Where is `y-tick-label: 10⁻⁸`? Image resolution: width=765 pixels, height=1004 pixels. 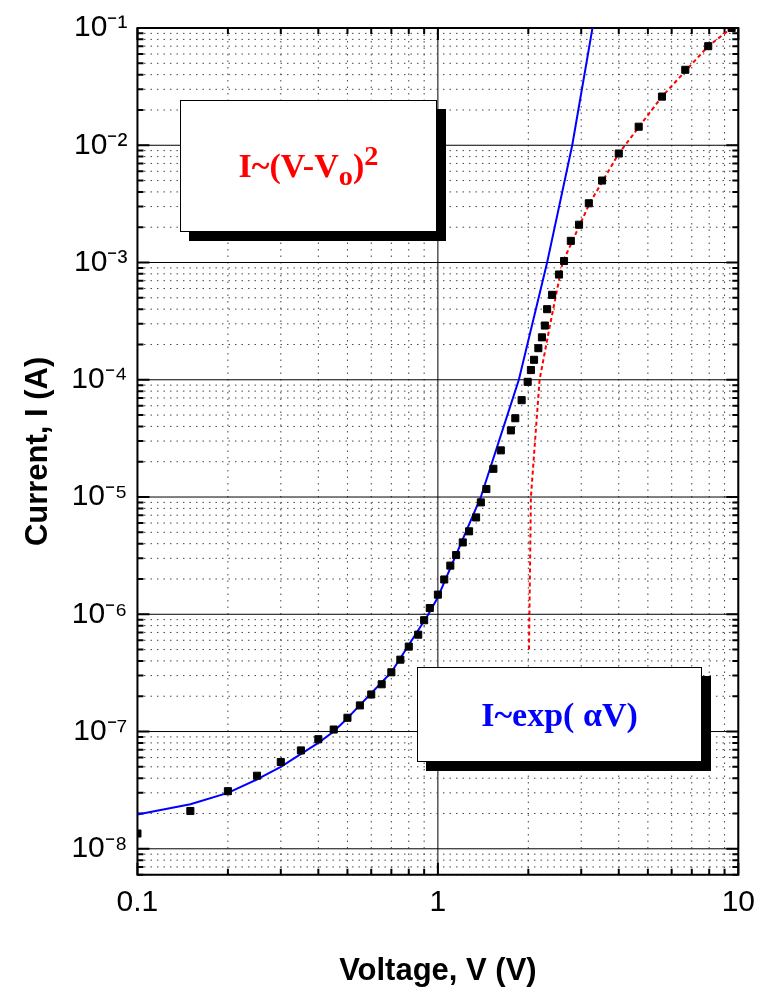
y-tick-label: 10⁻⁸ is located at coordinates (99, 847).